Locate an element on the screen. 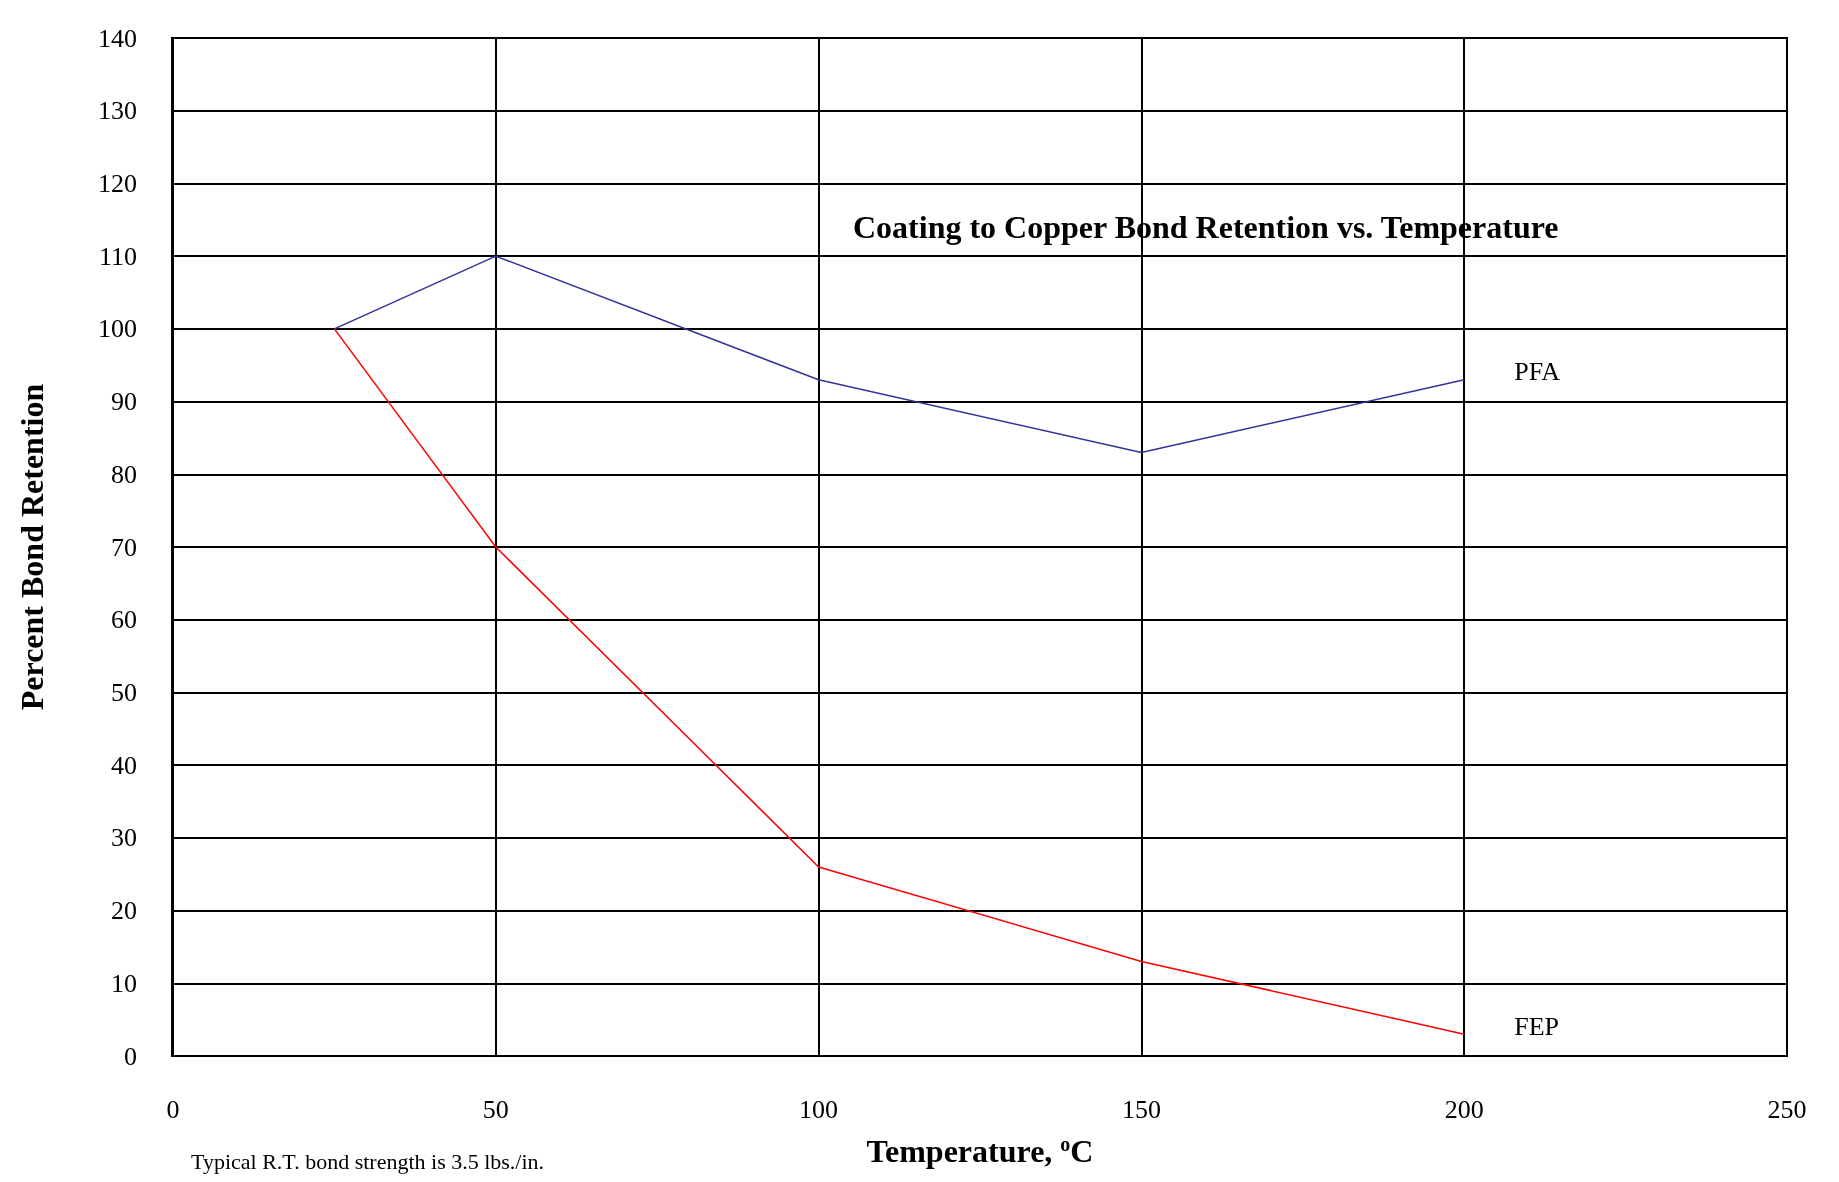 The width and height of the screenshot is (1839, 1182). y-tick-label: 50 is located at coordinates (124, 692).